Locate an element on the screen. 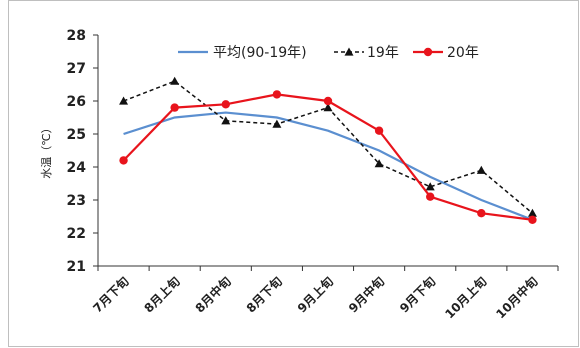 The image size is (580, 348). y-tick-label: 22 is located at coordinates (76, 234).